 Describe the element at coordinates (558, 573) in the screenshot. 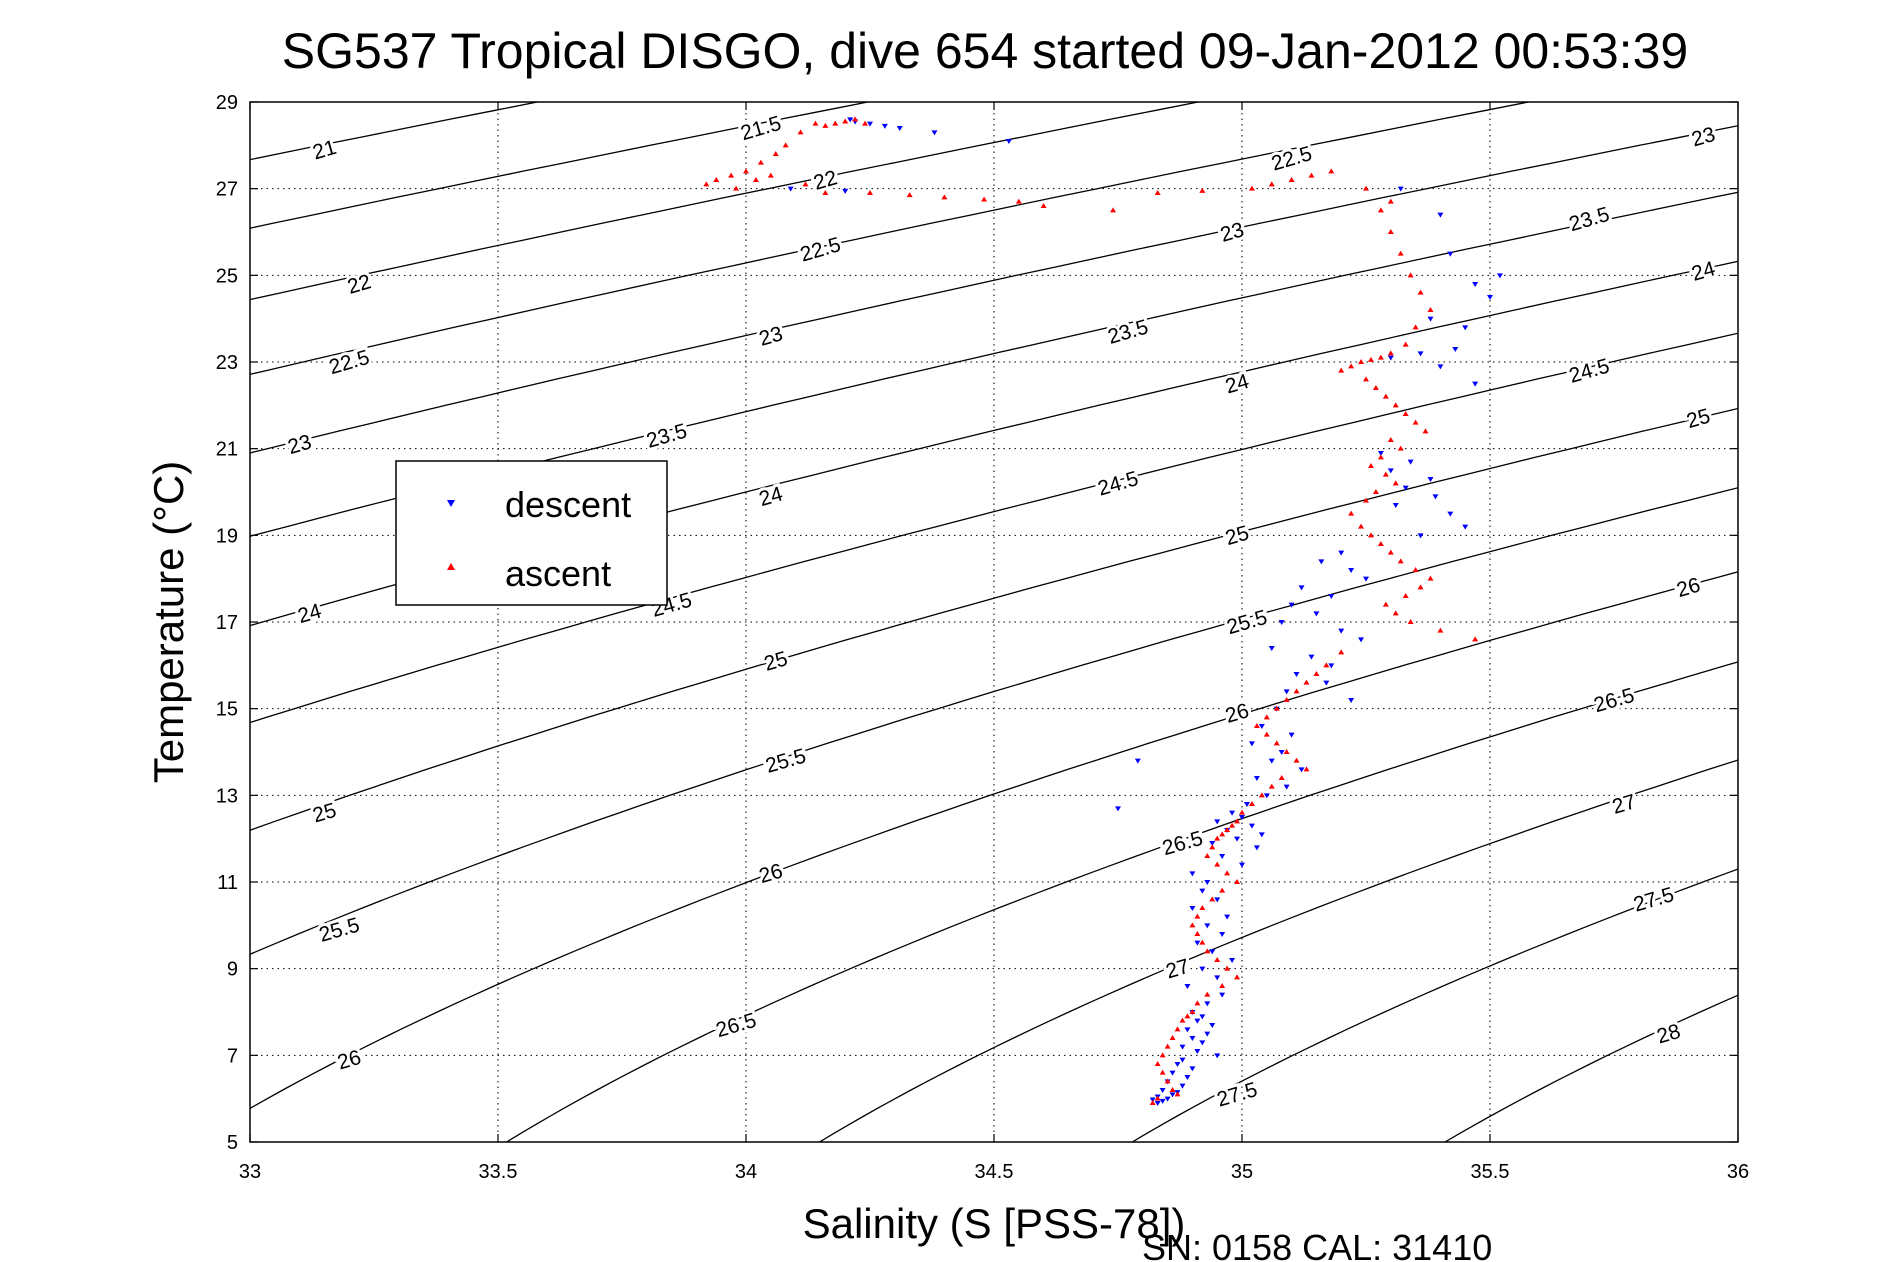

I see `legend-ascent-label: ascent` at that location.